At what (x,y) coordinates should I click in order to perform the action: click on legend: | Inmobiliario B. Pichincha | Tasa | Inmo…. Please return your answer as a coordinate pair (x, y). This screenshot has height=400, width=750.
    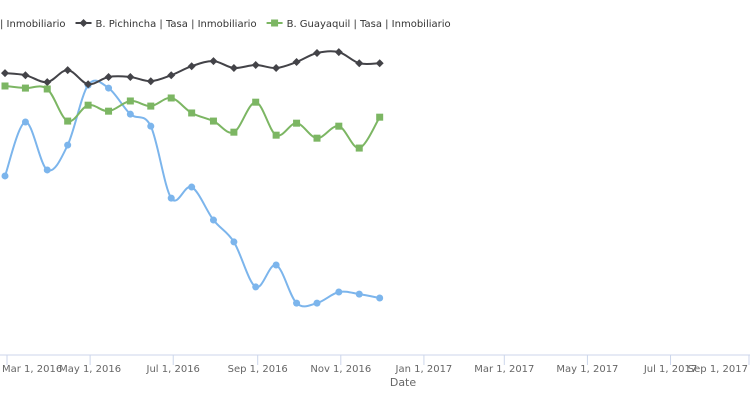
    Looking at the image, I should click on (225, 24).